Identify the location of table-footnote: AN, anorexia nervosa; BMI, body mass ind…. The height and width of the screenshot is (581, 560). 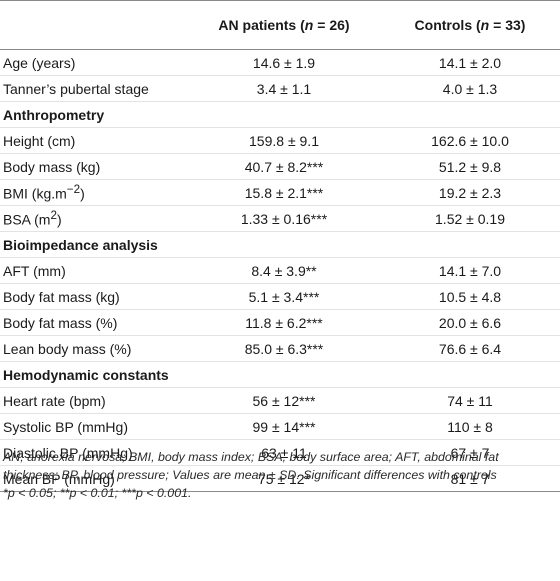
(280, 475).